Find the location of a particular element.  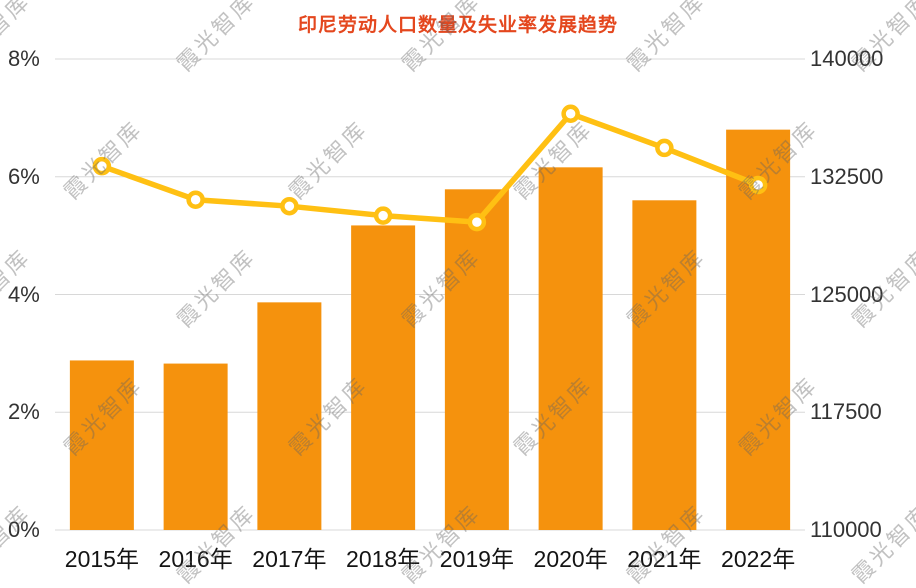

line-marker-2022年 is located at coordinates (758, 185).